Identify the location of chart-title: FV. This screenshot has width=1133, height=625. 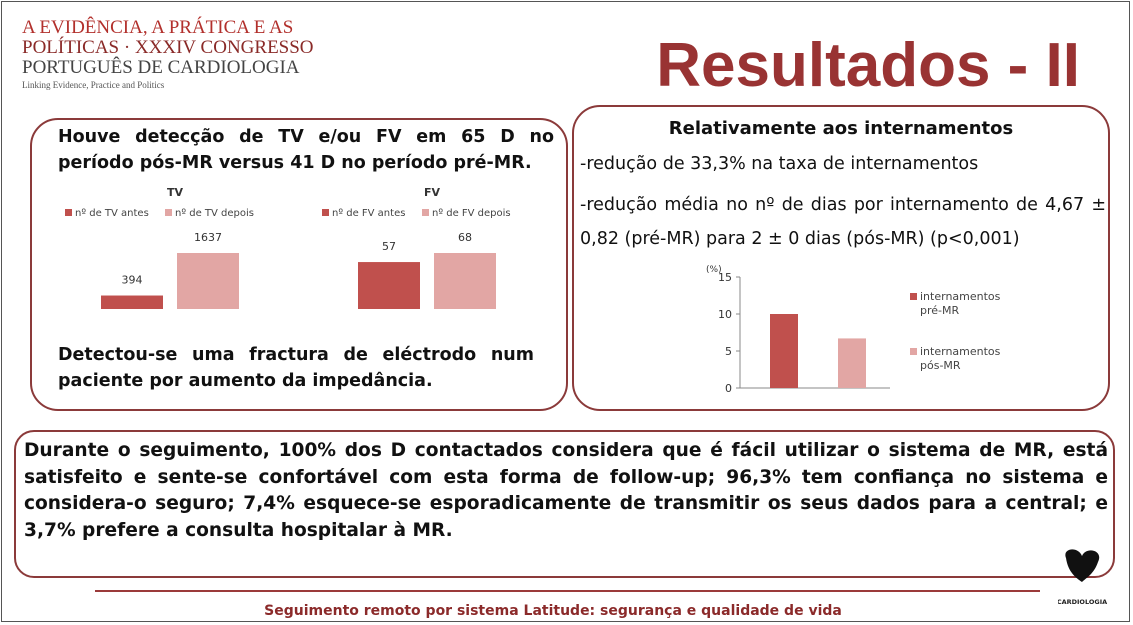
(432, 192).